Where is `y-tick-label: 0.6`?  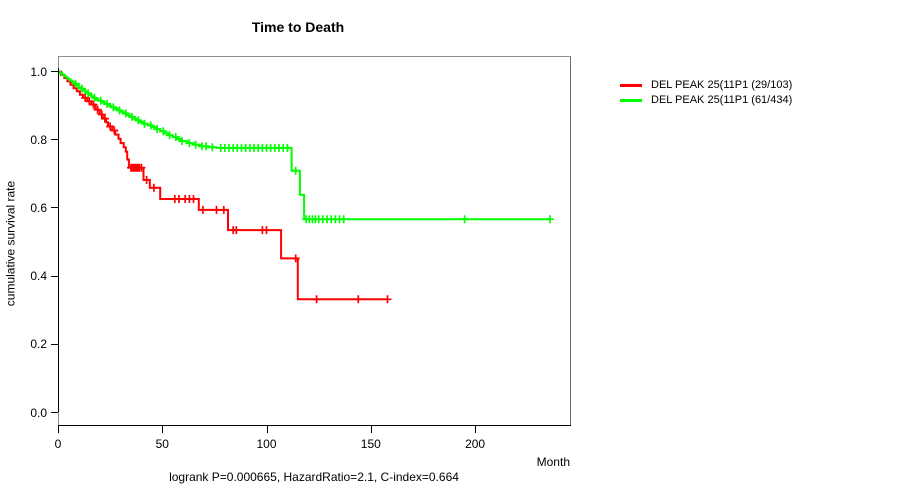 y-tick-label: 0.6 is located at coordinates (38, 207).